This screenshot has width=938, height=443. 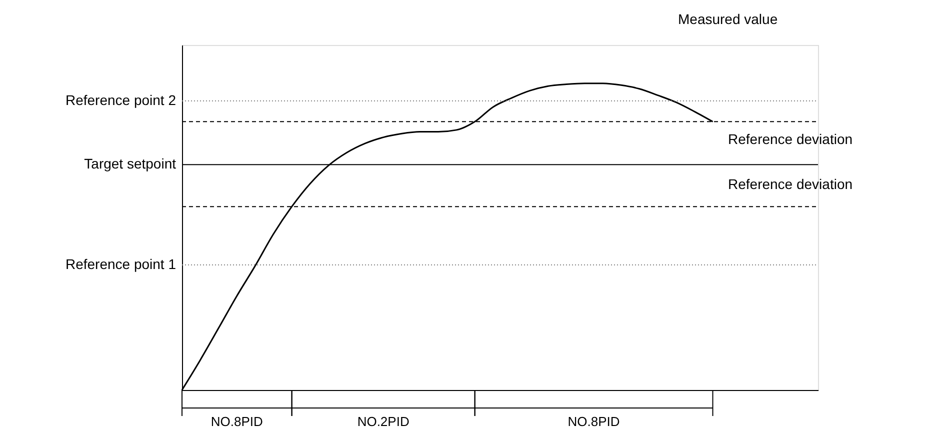 What do you see at coordinates (120, 100) in the screenshot?
I see `ref-line-label: Reference point 2` at bounding box center [120, 100].